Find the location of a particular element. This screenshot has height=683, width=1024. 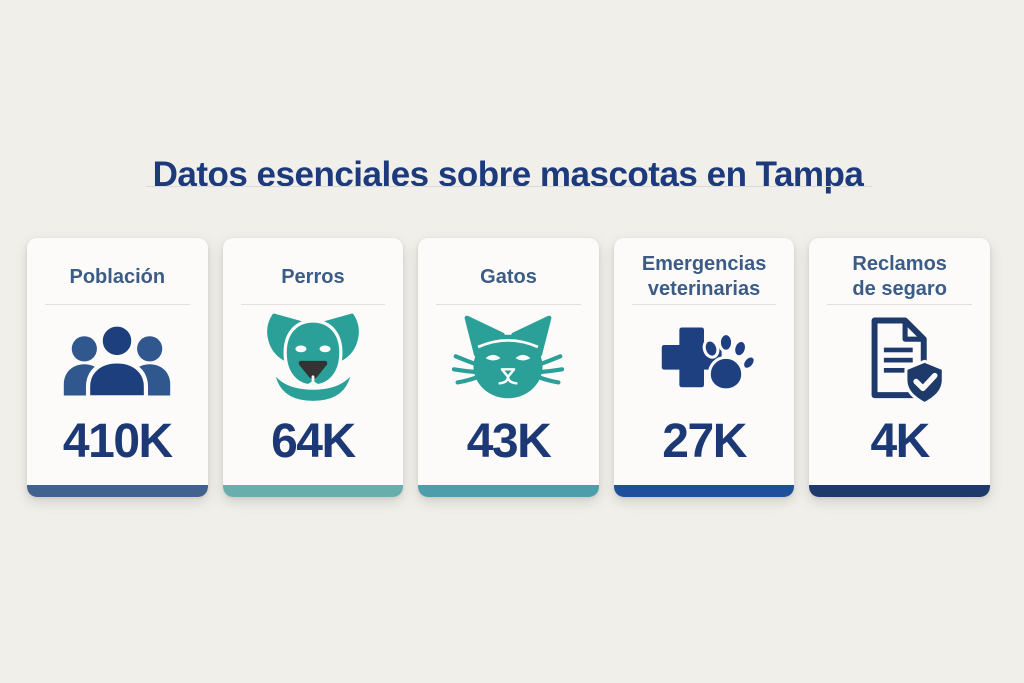

card-label: Emergencias veterinarias is located at coordinates (704, 276).